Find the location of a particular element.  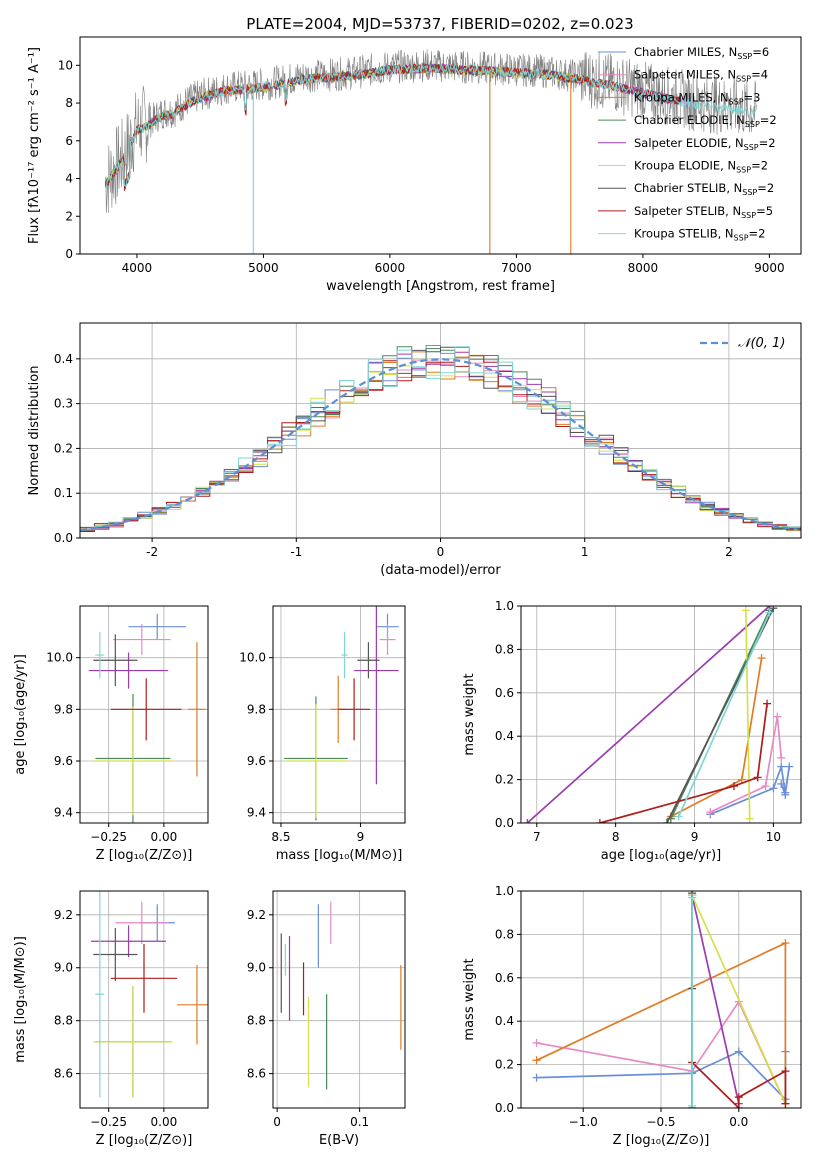

panel-age-vs-mass: 8.5 9 9.4 9.6 9.8 10.0 mass [log₁₀(M/M⊙)] is located at coordinates (322, 734).